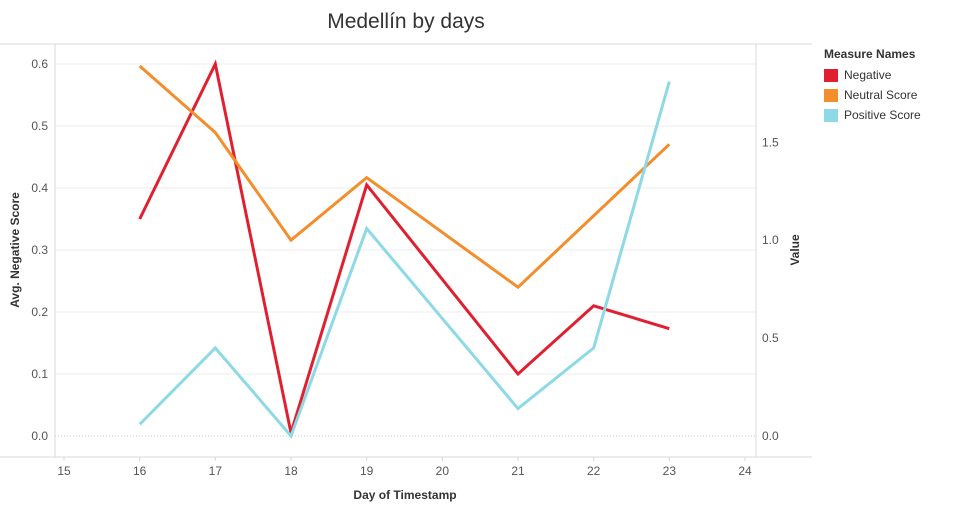 This screenshot has height=512, width=963. Describe the element at coordinates (39, 250) in the screenshot. I see `y-left-tick-label: 0.3` at that location.